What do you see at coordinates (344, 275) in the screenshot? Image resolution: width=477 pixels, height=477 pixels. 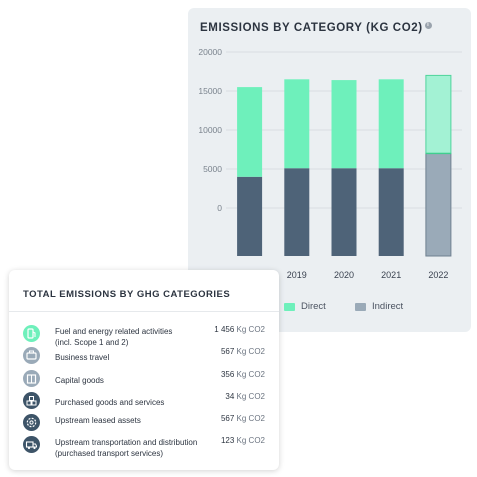 I see `x-tick-label-2020: 2020` at bounding box center [344, 275].